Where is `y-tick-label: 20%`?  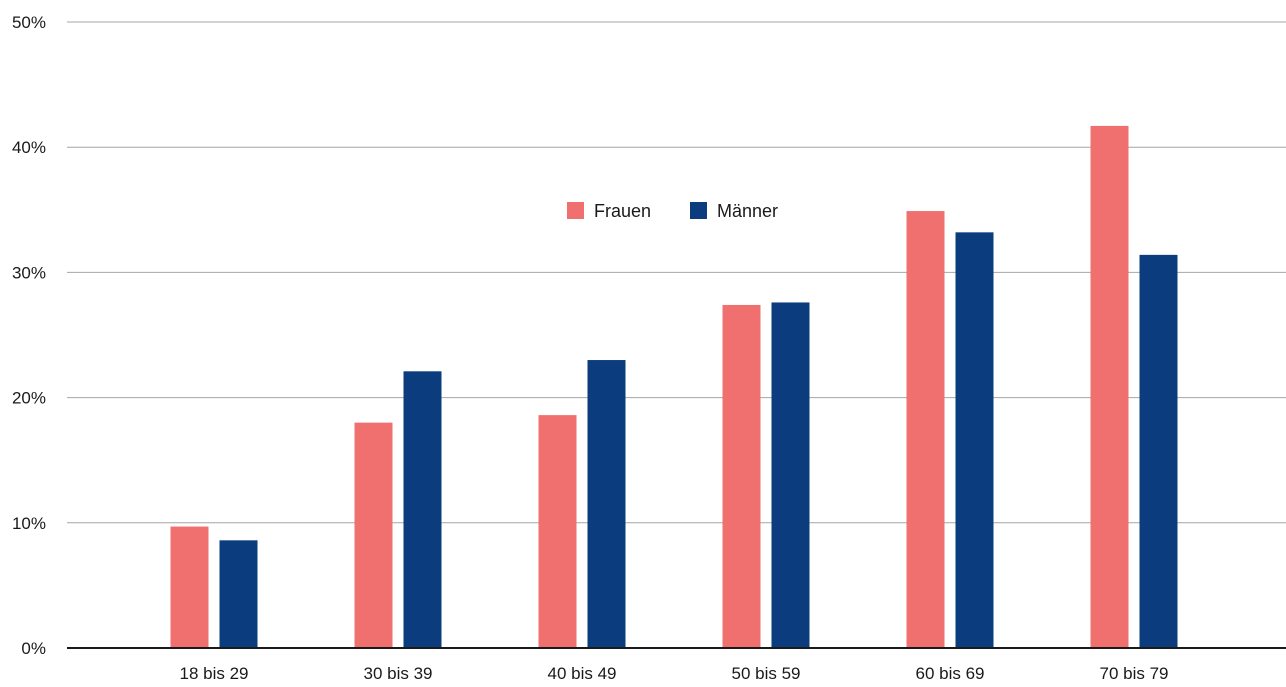 y-tick-label: 20% is located at coordinates (29, 398).